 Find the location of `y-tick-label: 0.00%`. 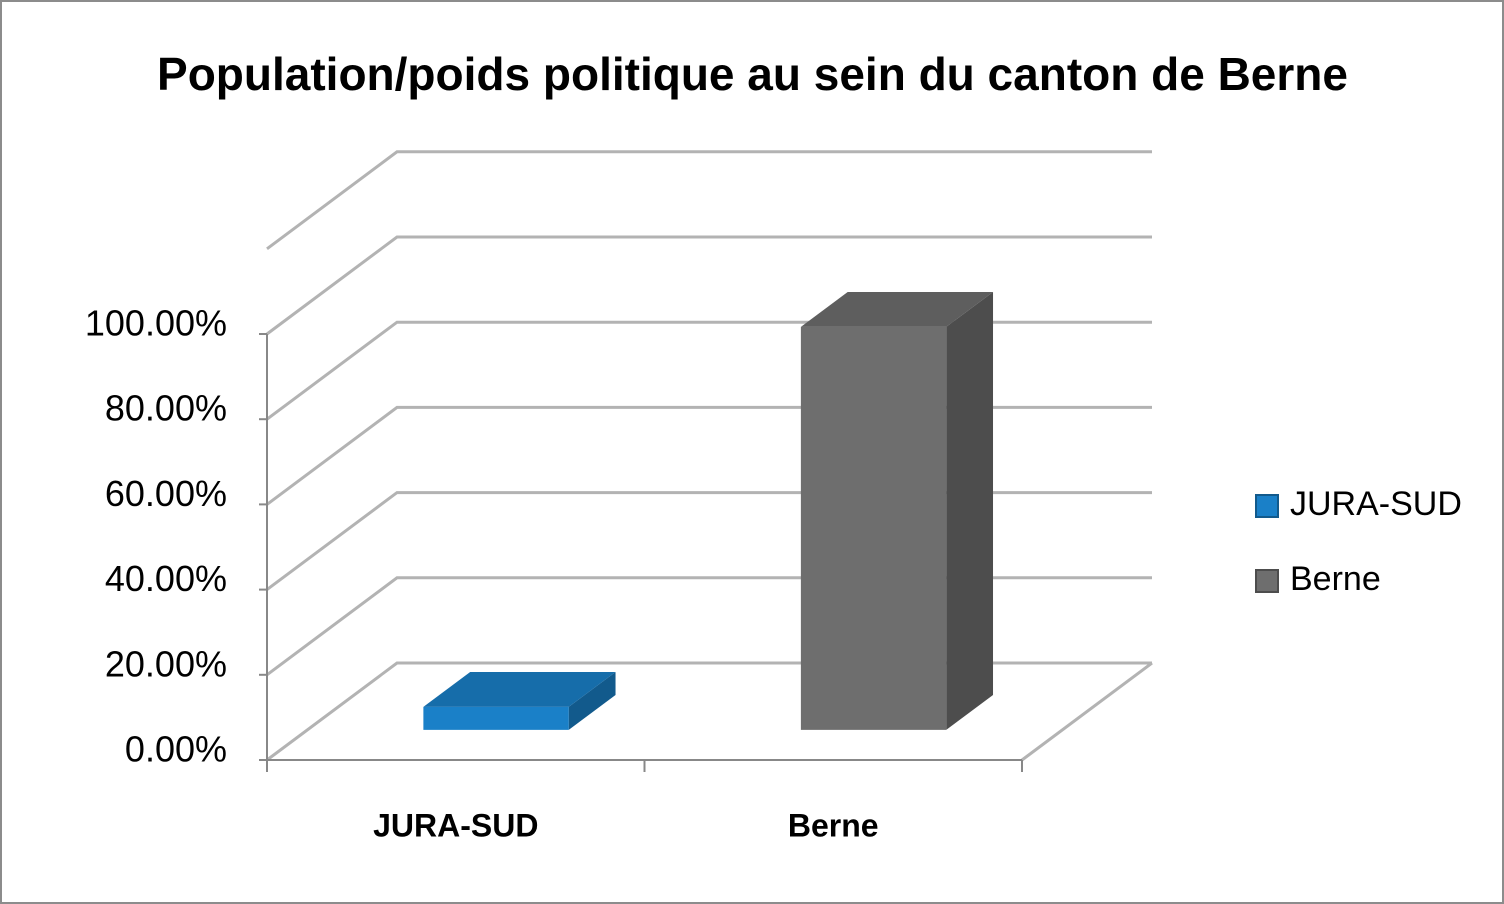

y-tick-label: 0.00% is located at coordinates (176, 749).